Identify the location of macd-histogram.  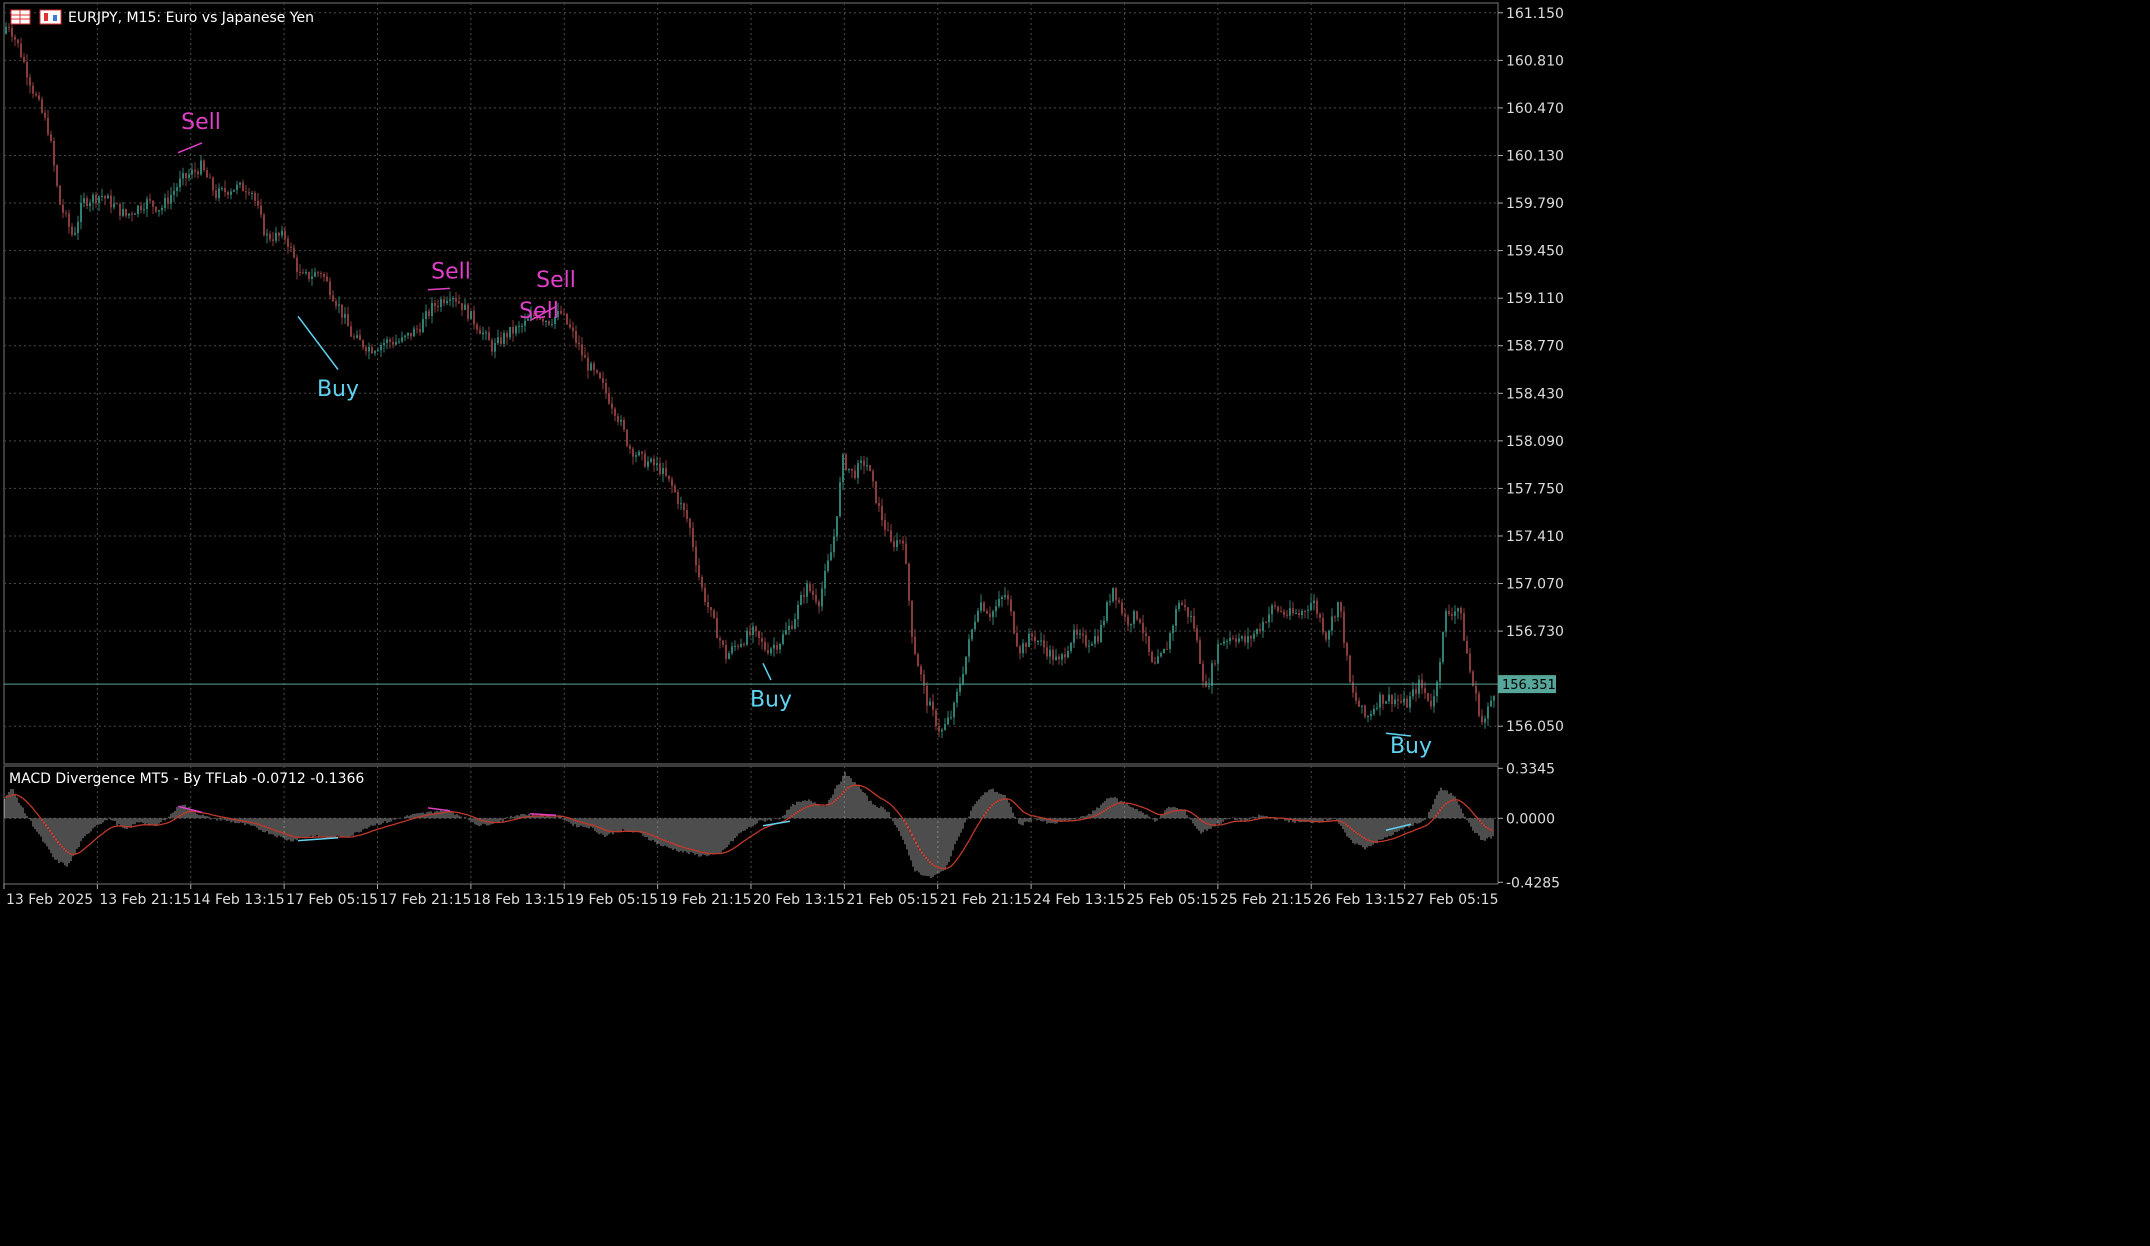
(749, 825).